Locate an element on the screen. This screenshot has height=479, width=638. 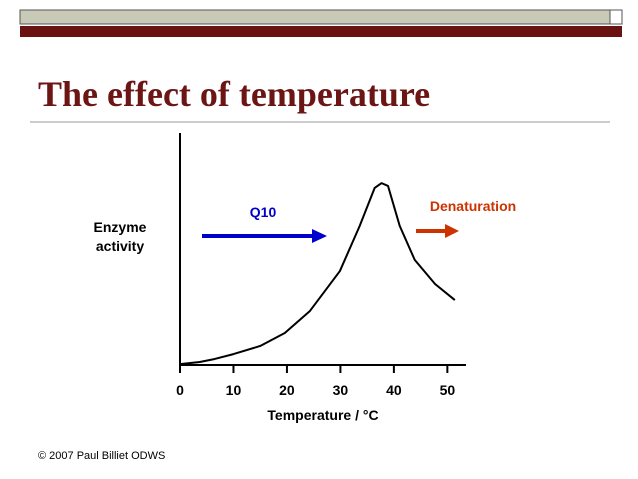
x-tick-label: 20 is located at coordinates (287, 390).